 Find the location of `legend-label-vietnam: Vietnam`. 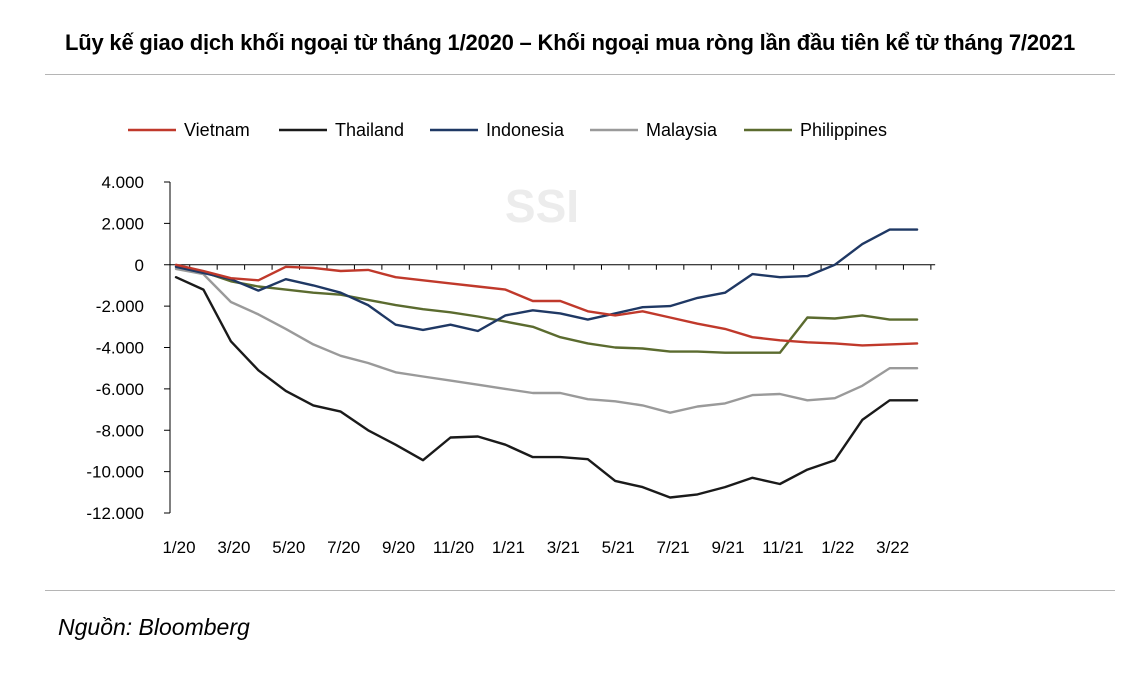

legend-label-vietnam: Vietnam is located at coordinates (217, 130).